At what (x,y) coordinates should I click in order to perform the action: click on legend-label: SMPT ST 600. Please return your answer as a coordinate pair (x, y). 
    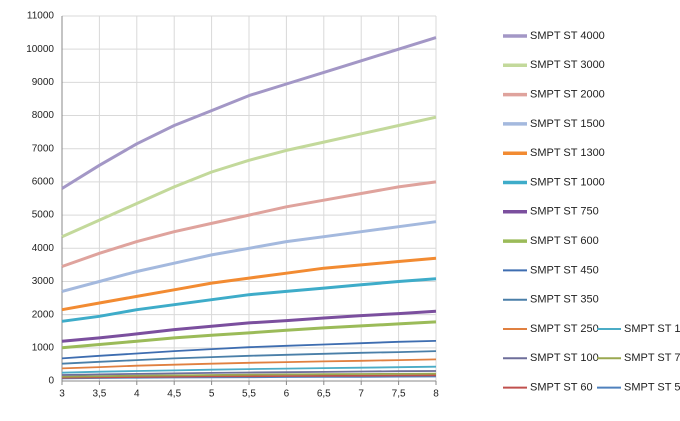
    Looking at the image, I should click on (564, 241).